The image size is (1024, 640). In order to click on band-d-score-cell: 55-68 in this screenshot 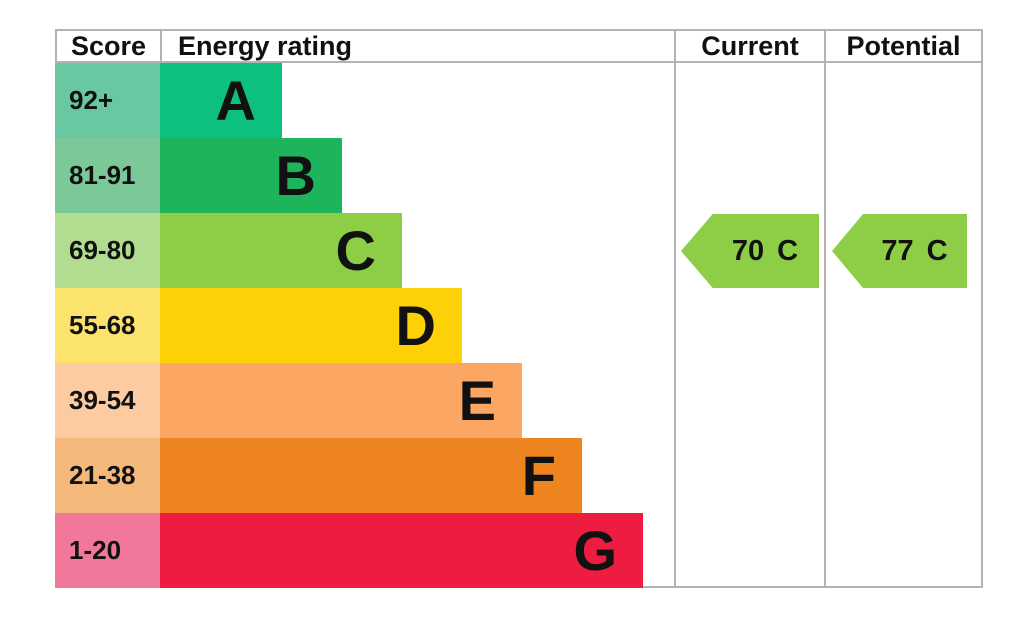, I will do `click(107, 325)`.